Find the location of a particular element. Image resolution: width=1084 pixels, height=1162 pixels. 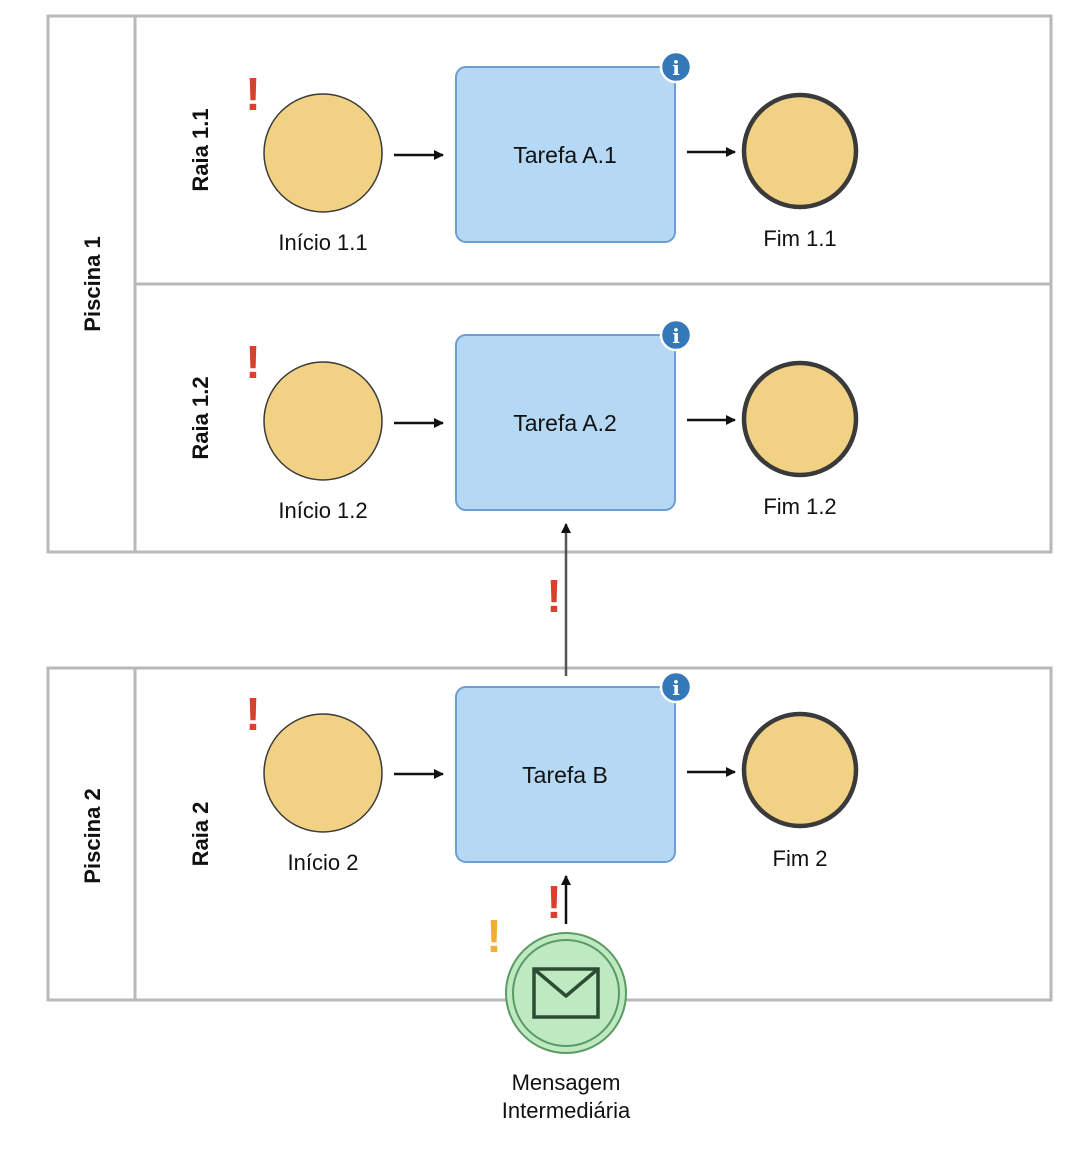

message-event-label-line-1: Mensagem is located at coordinates (566, 1082).